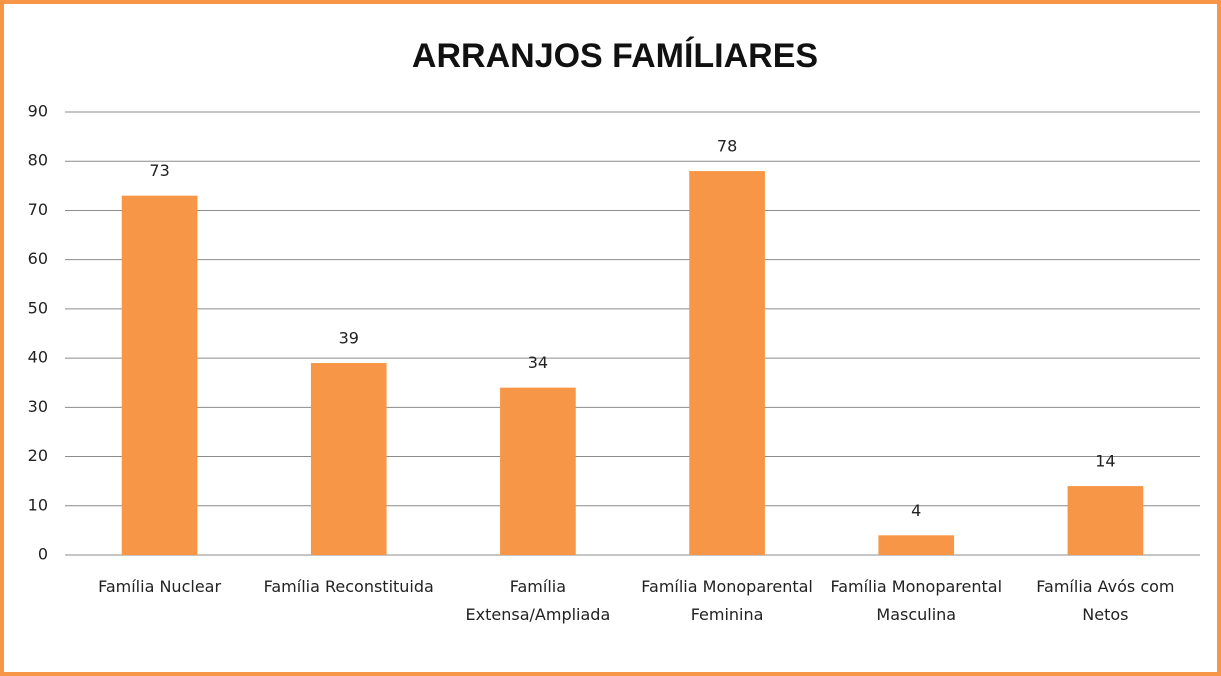 The image size is (1221, 676). Describe the element at coordinates (160, 586) in the screenshot. I see `x-tick-label: Família Nuclear` at that location.